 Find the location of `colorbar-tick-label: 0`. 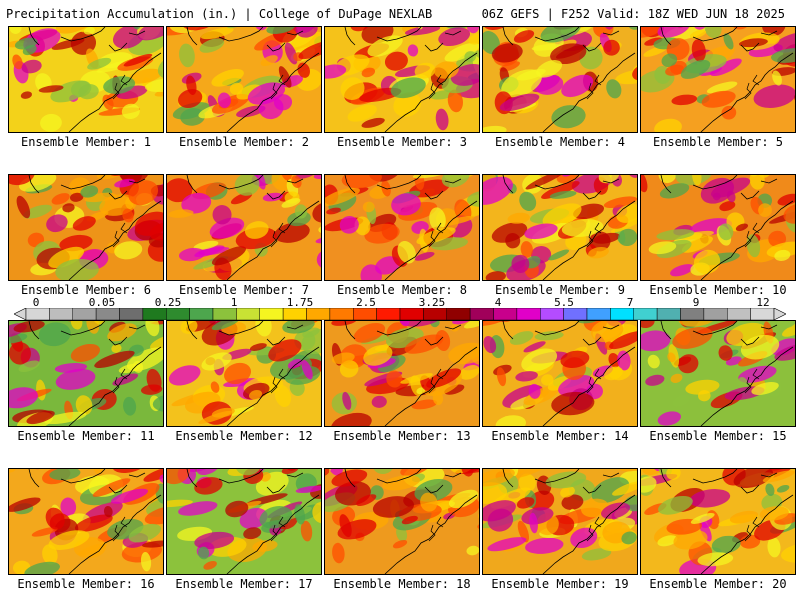

colorbar-tick-label: 0 is located at coordinates (36, 302).